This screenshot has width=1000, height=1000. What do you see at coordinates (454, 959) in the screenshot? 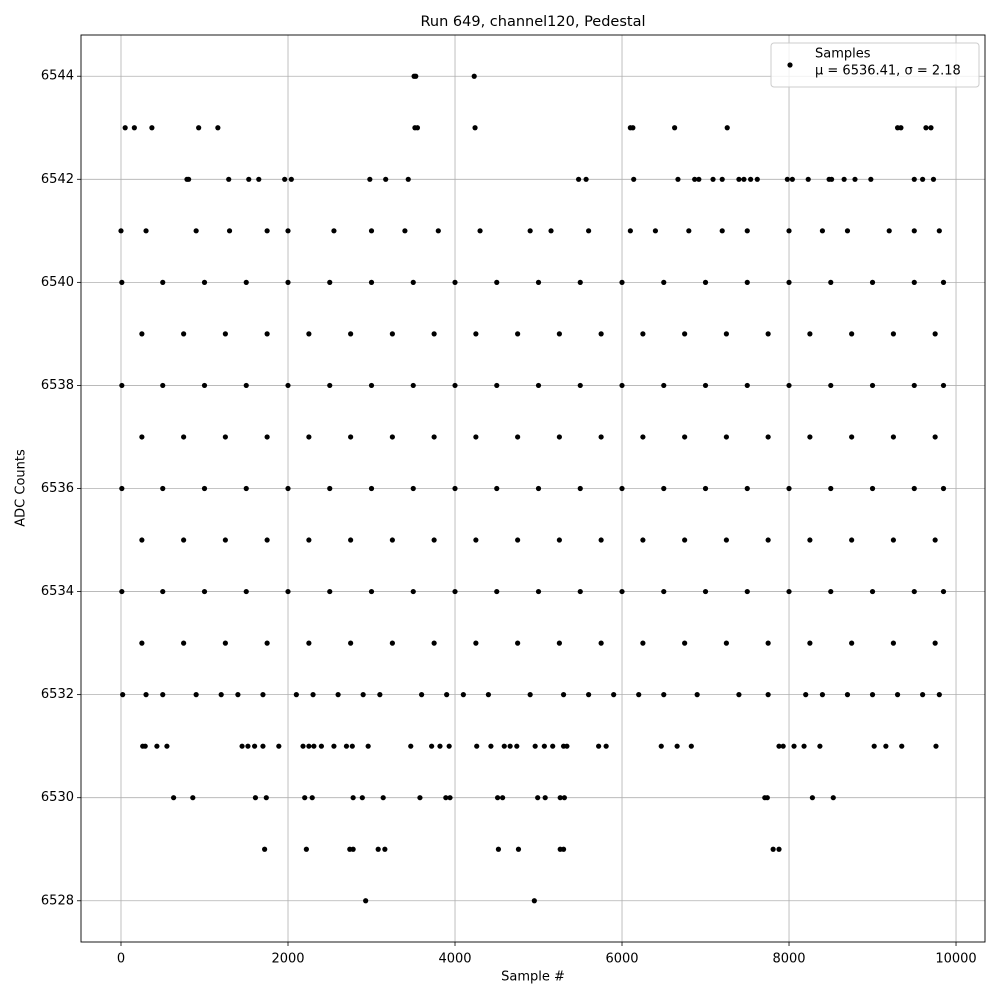
I see `x-tick-label: 4000` at bounding box center [454, 959].